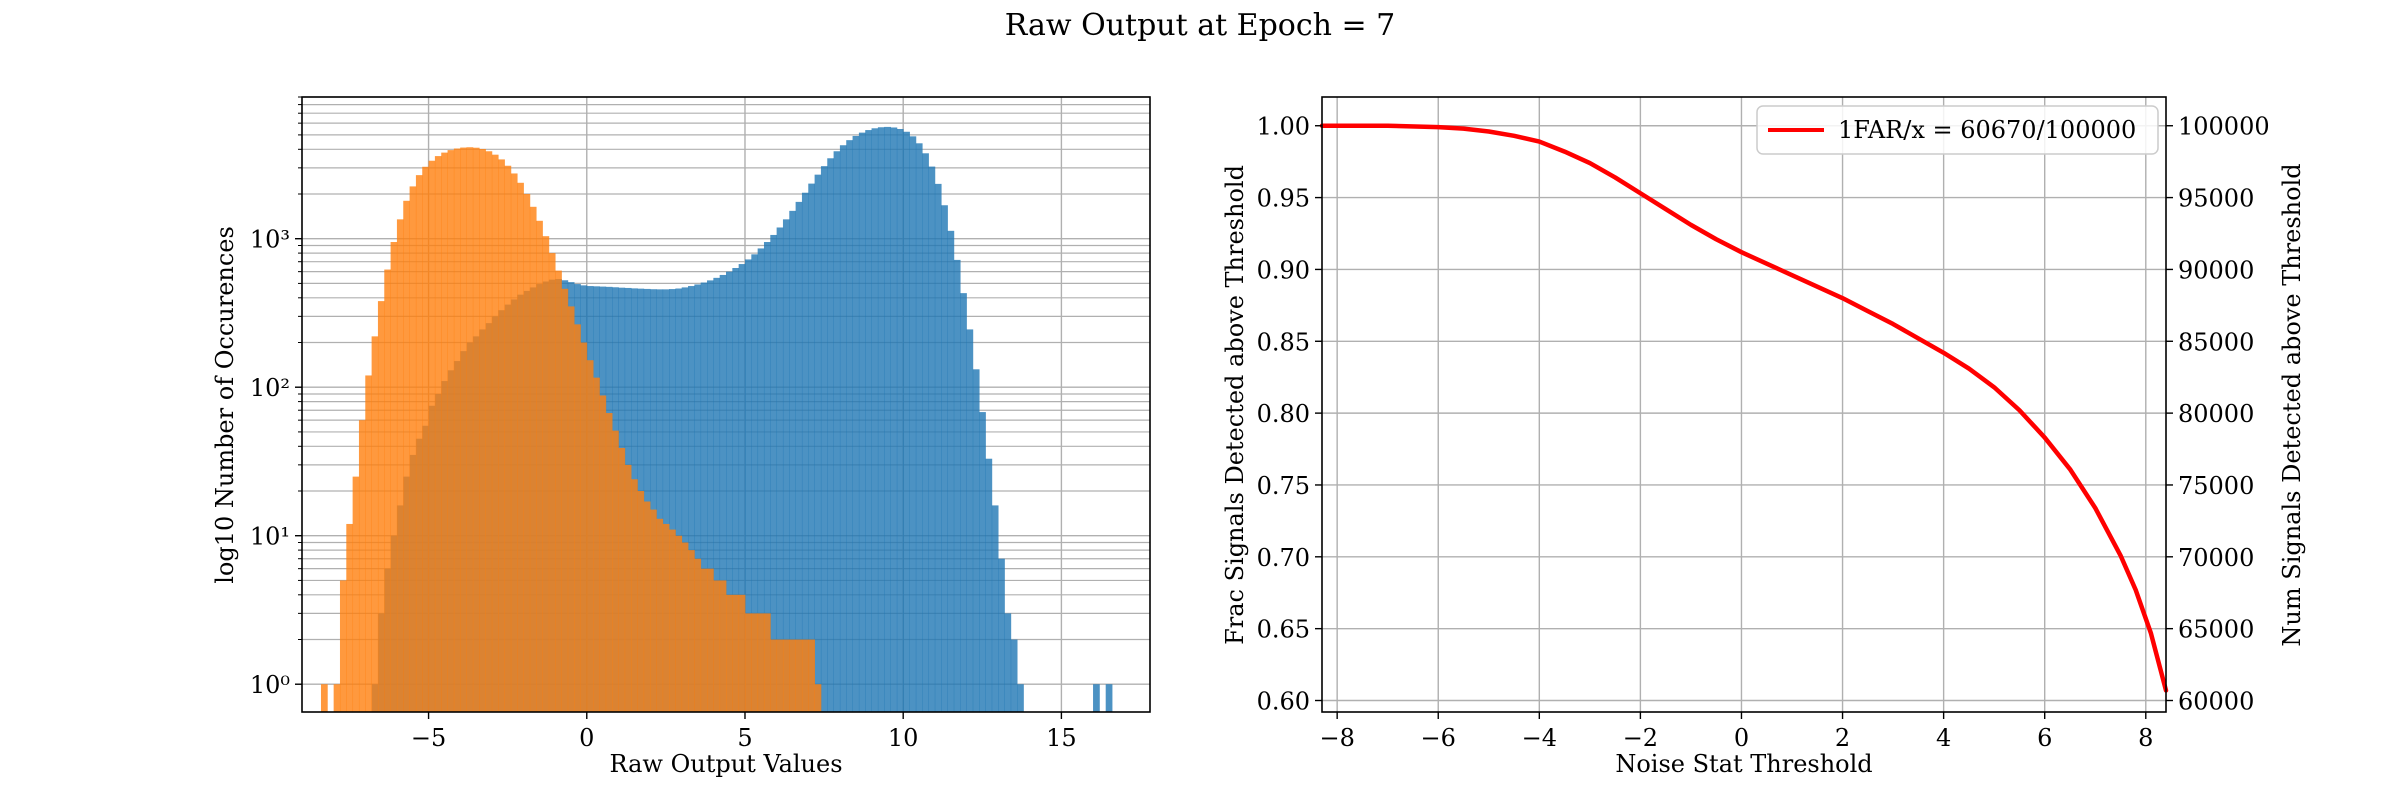 The width and height of the screenshot is (2400, 800). What do you see at coordinates (1283, 630) in the screenshot?
I see `line-chart-y-tick-label: 0.65` at bounding box center [1283, 630].